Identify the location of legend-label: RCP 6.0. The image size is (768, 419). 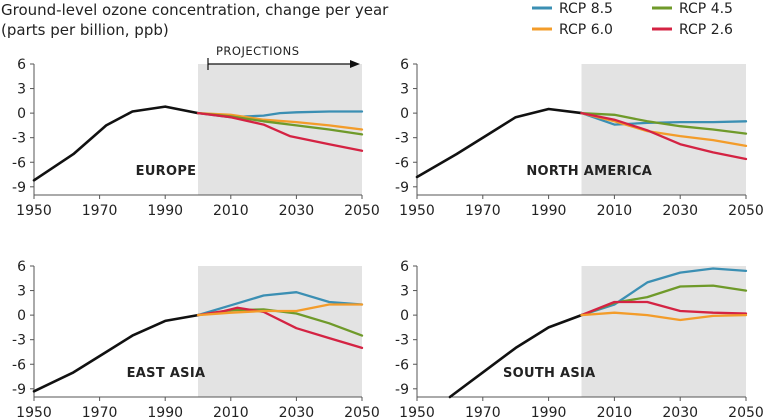
(586, 30).